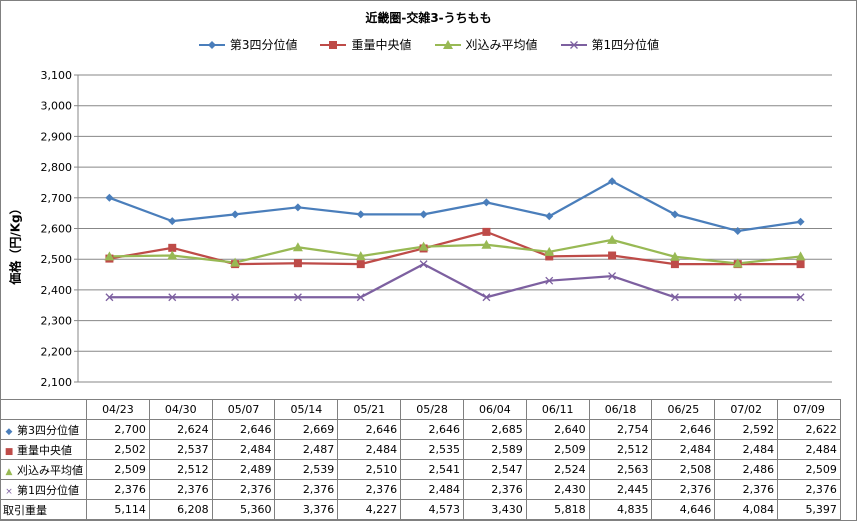 The image size is (857, 521). I want to click on x-tick-label: 05/07, so click(243, 409).